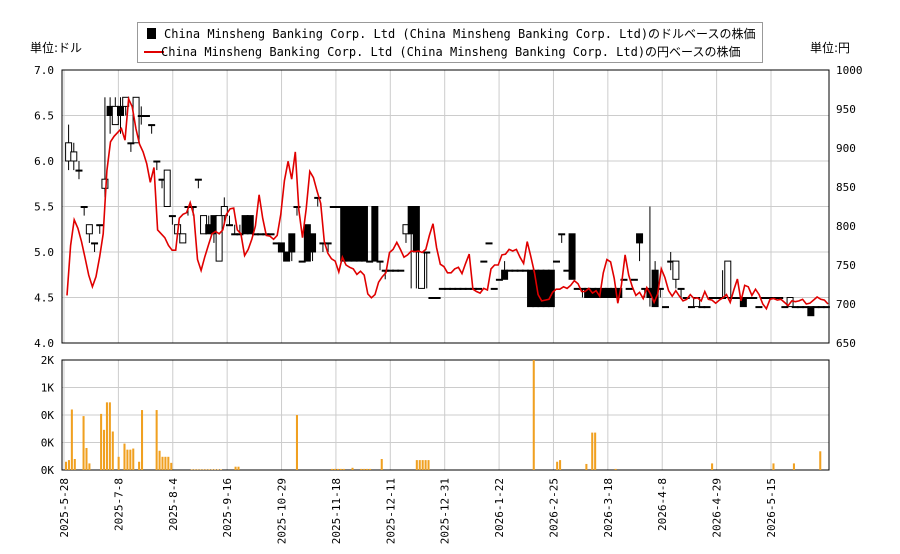 The width and height of the screenshot is (900, 554). Describe the element at coordinates (282, 511) in the screenshot. I see `x-tick-label: 2025-10-29` at that location.